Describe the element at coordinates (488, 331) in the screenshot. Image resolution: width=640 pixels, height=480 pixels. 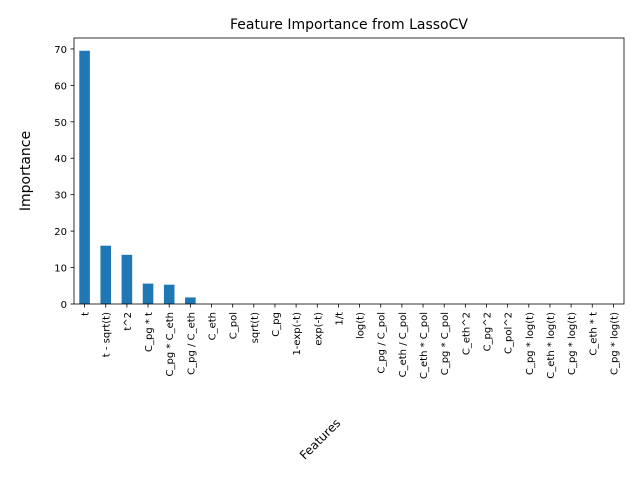
I see `x-tick-label-19: C_pg^2` at that location.